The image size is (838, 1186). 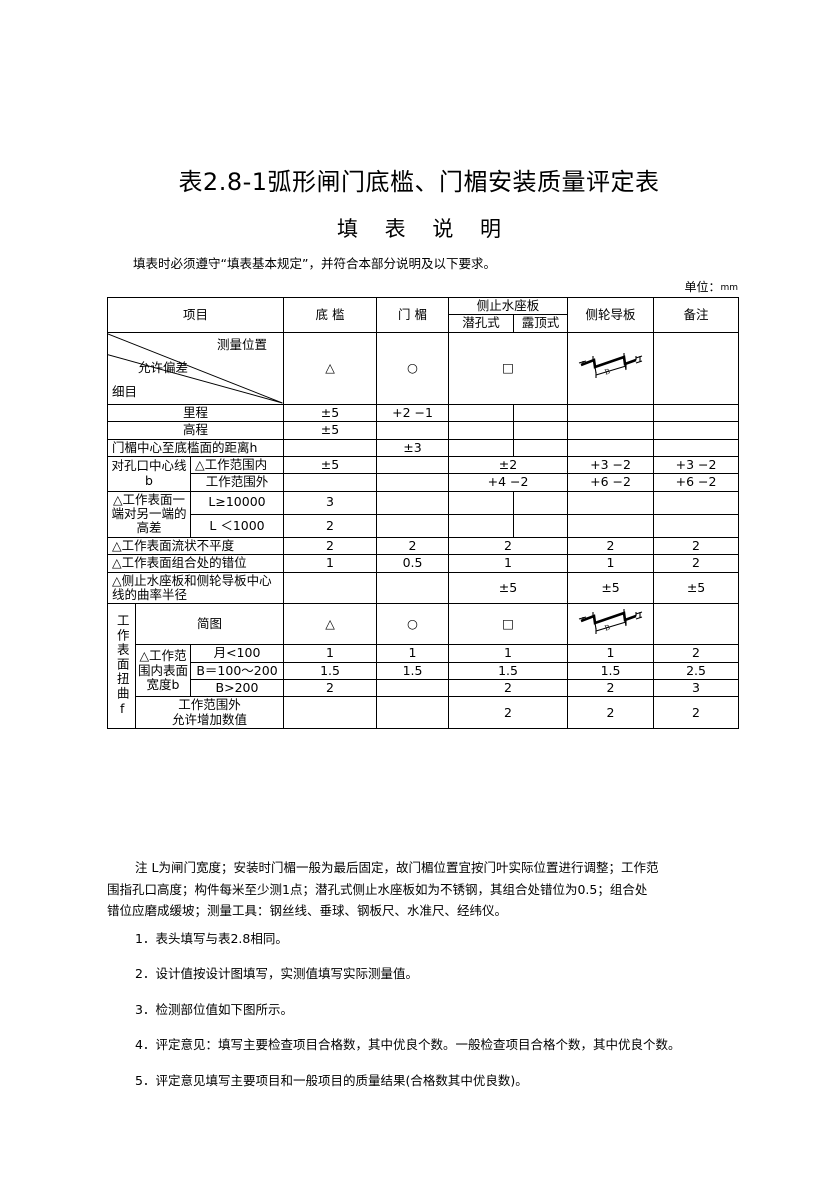 I want to click on row-label: △工作表面流状不平度, so click(x=195, y=546).